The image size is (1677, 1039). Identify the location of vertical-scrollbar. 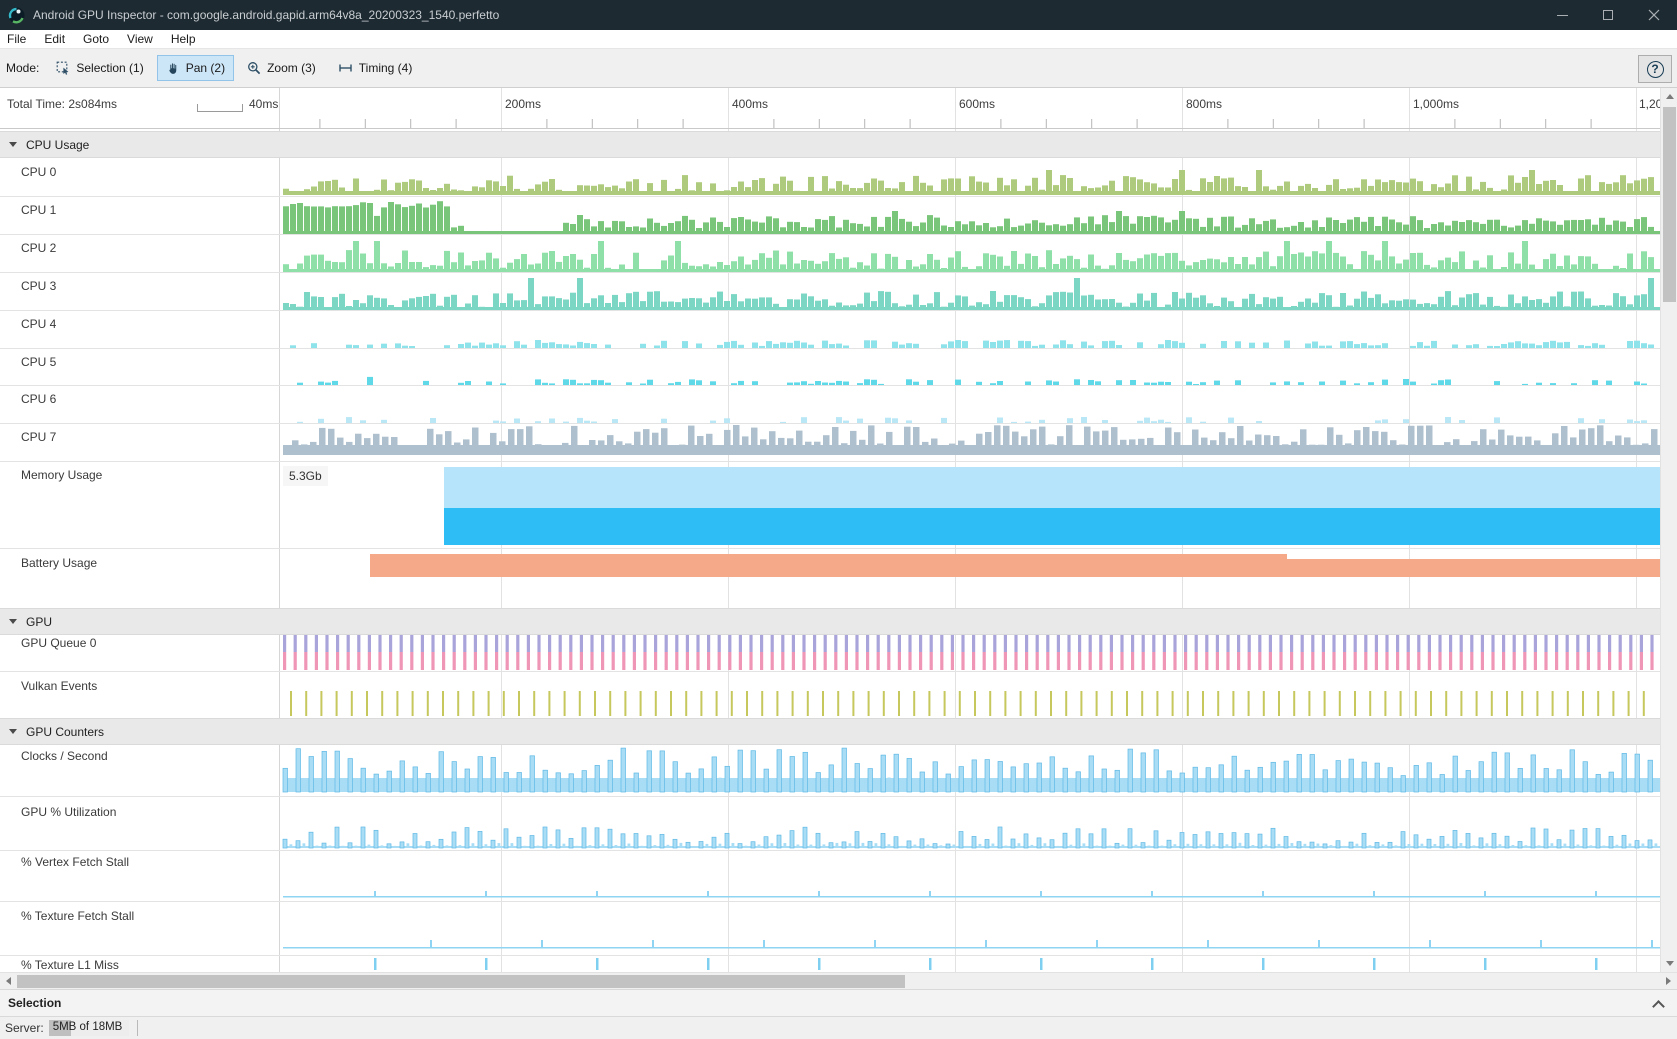
(1668, 530).